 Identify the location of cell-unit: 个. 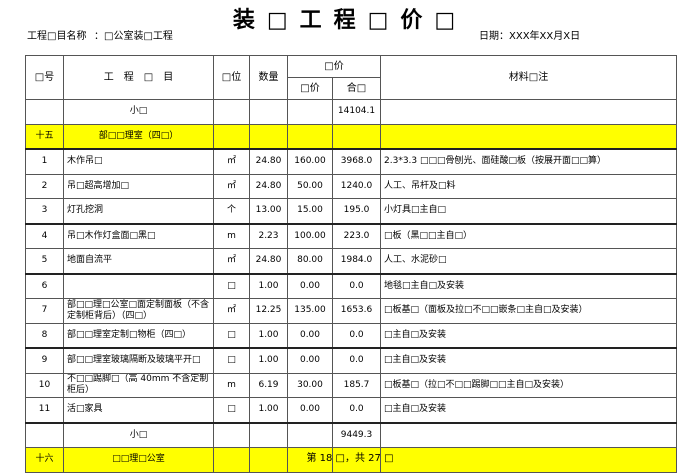
(231, 211).